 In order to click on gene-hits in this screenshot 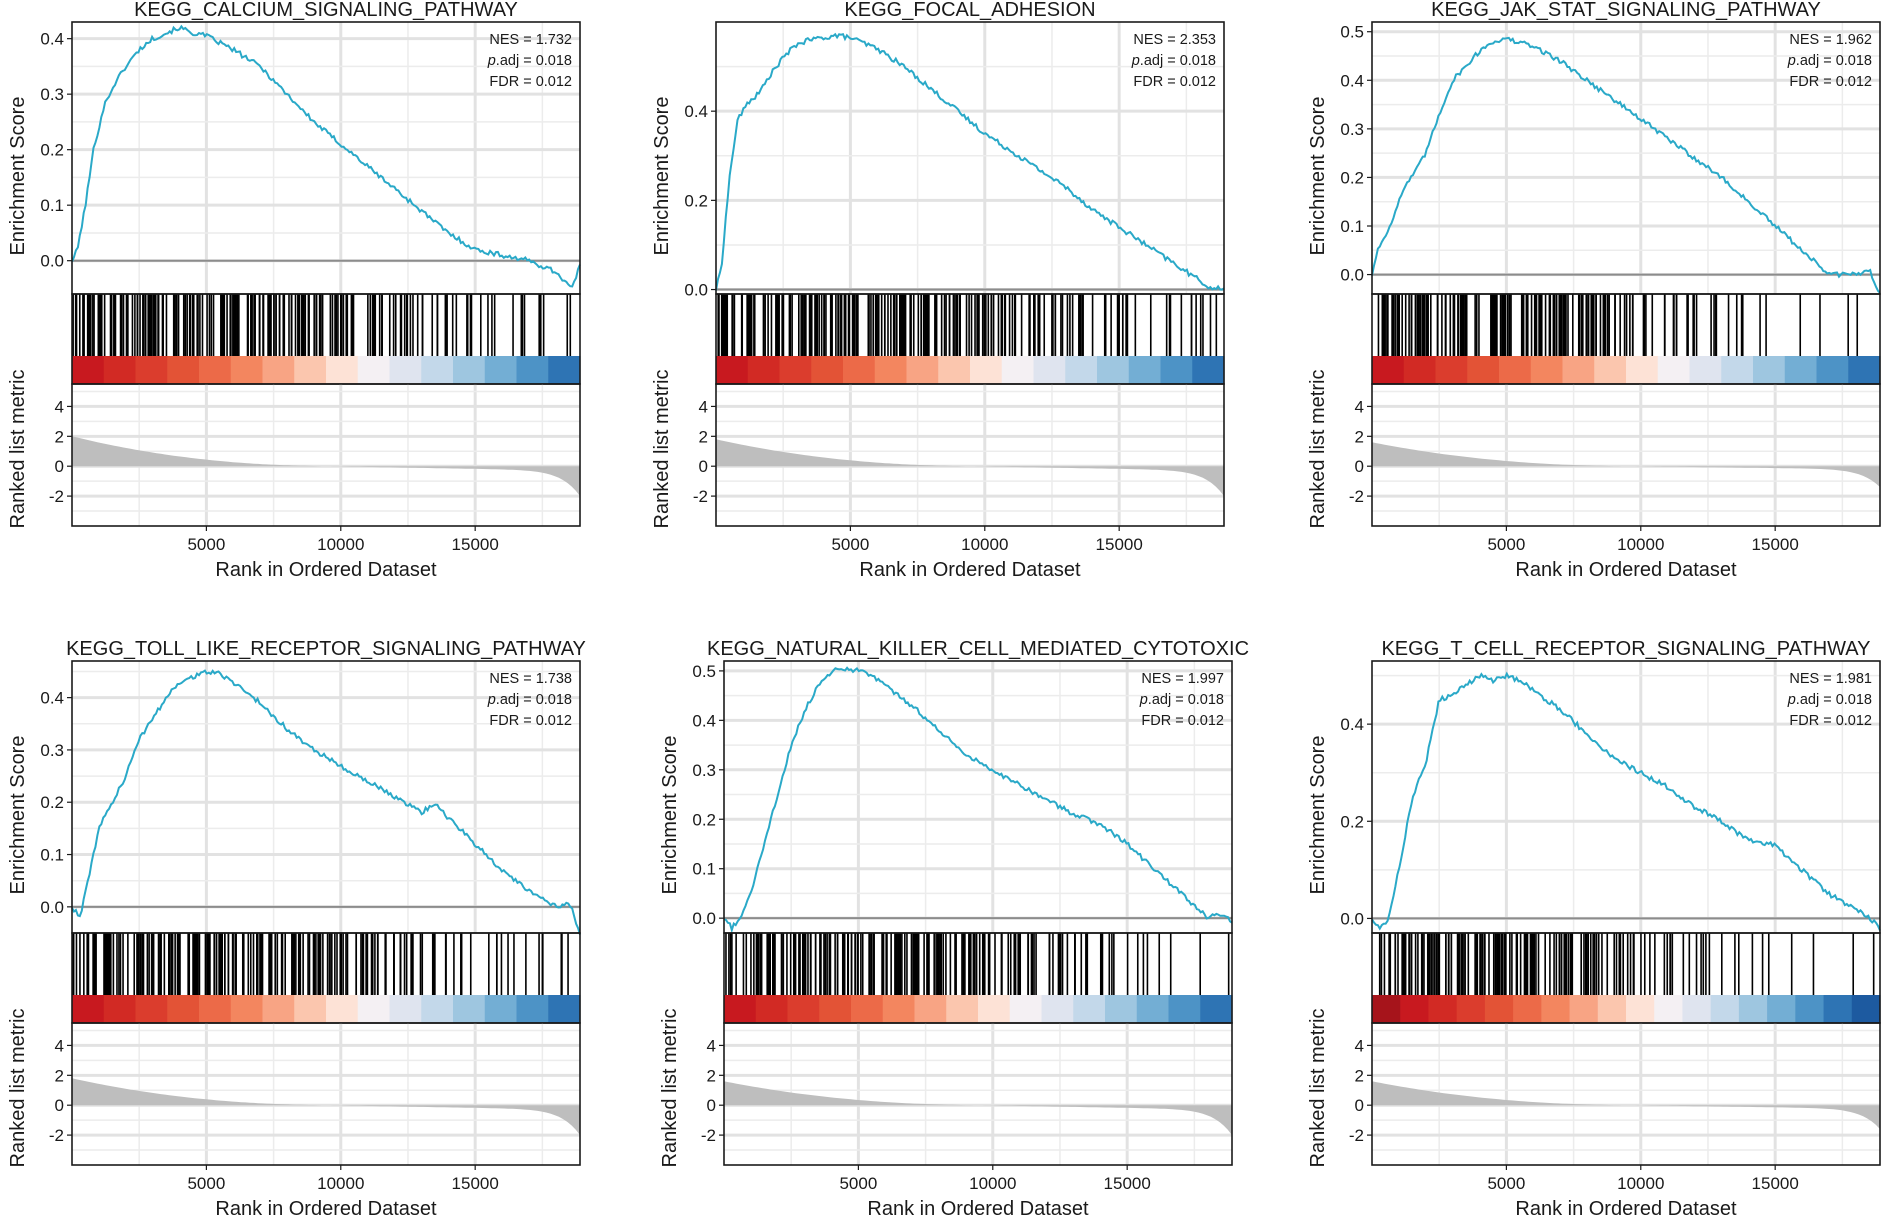, I will do `click(322, 325)`.